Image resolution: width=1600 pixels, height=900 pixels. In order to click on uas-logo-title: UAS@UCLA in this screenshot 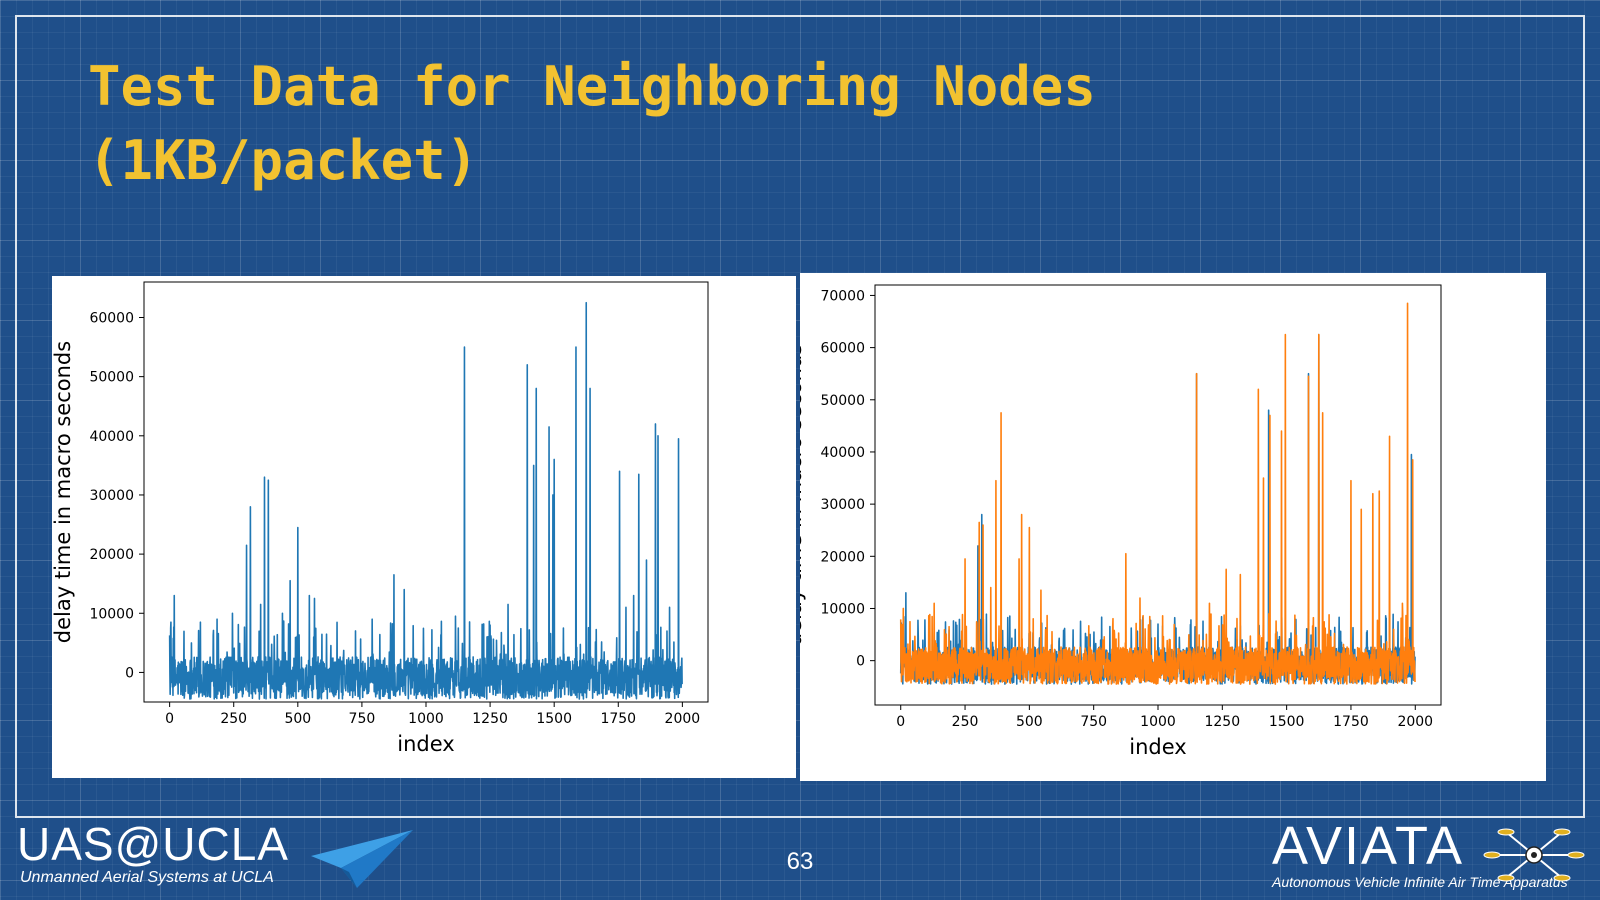, I will do `click(153, 844)`.